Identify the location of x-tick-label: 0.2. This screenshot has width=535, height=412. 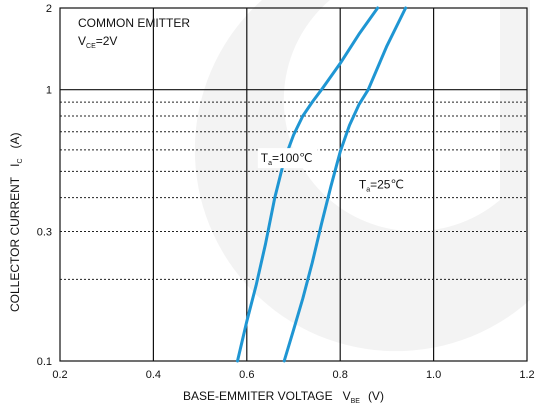
(59, 375).